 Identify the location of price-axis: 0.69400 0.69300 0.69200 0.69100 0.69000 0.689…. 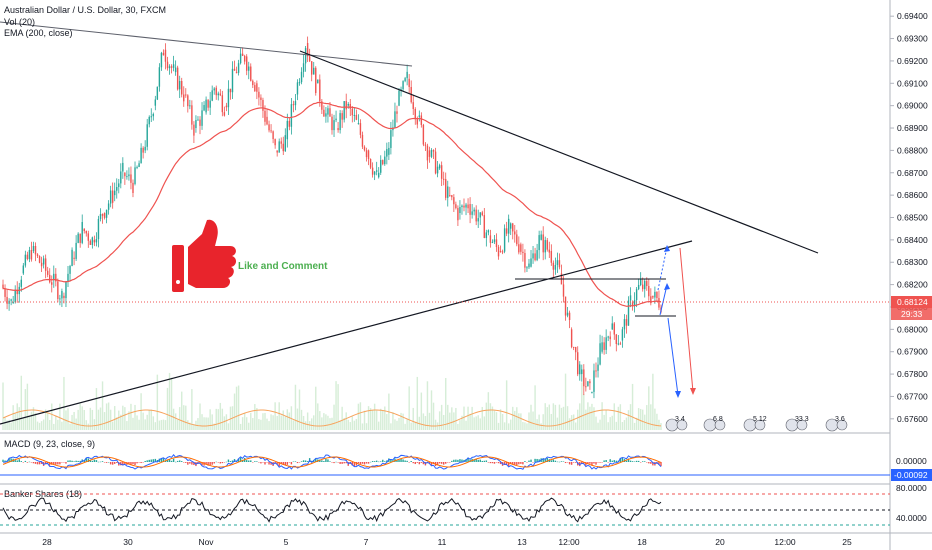
(909, 217).